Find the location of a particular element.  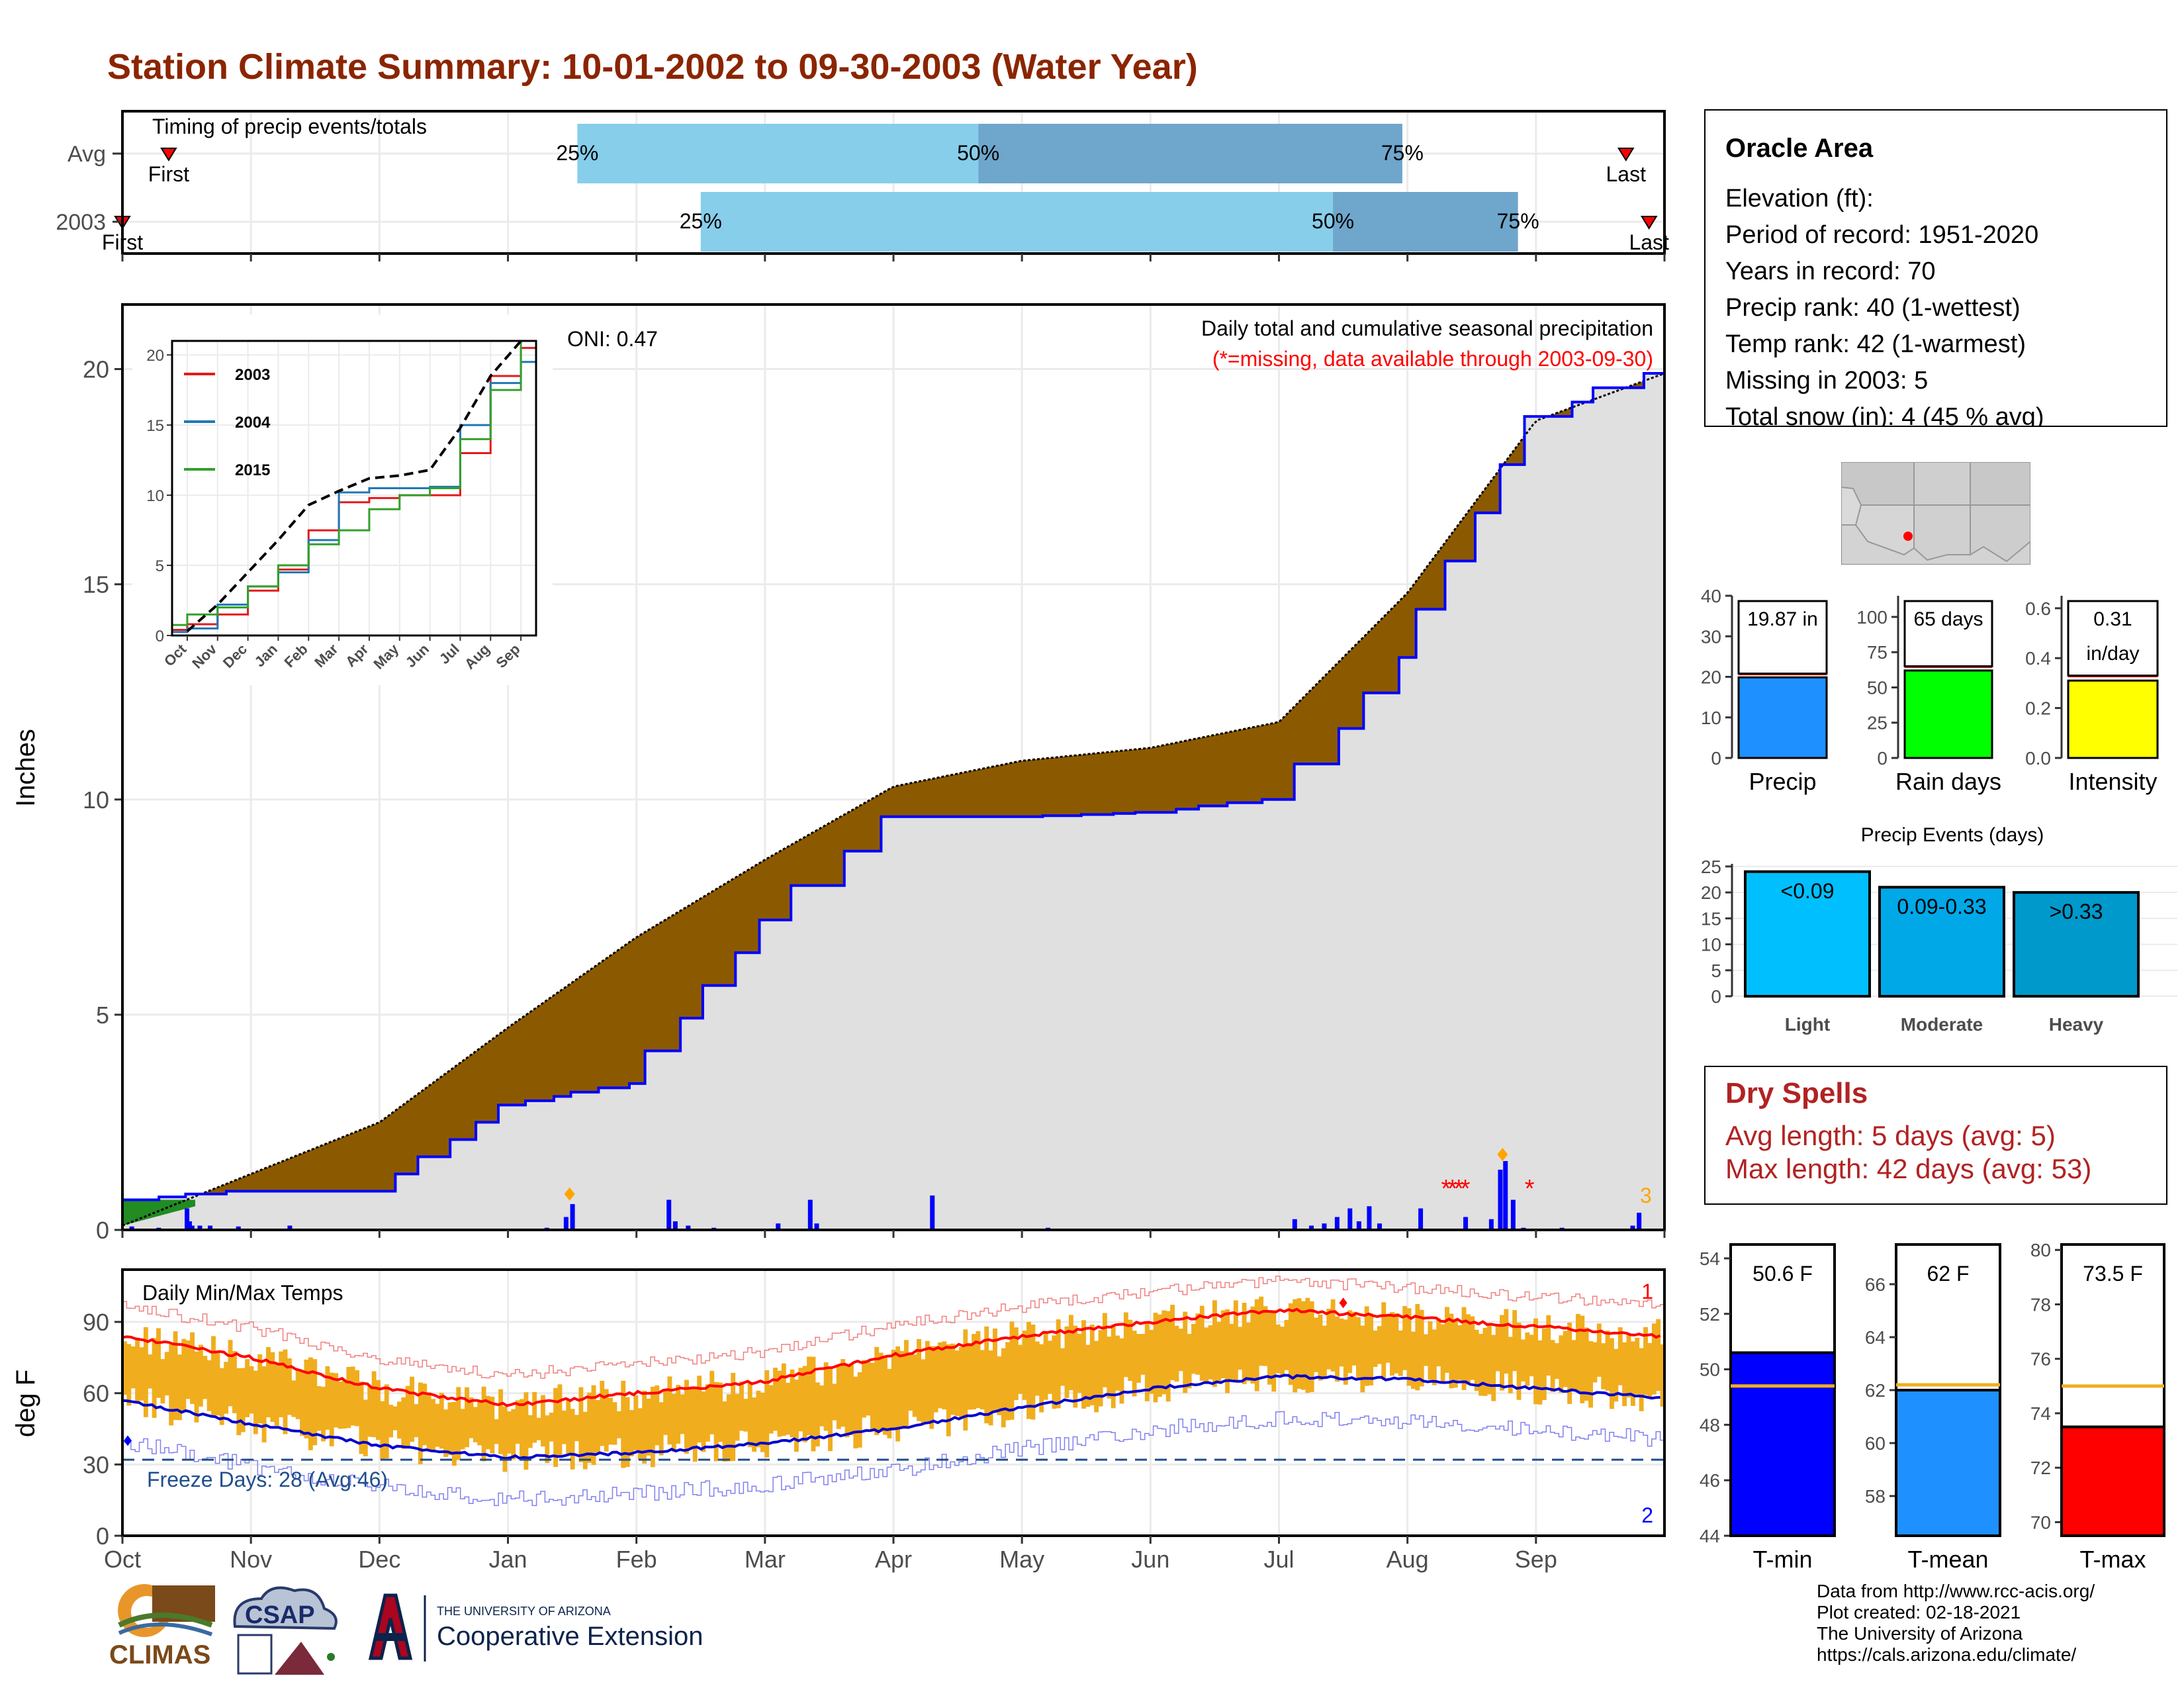

temp-summary-y-tick-label: 70 is located at coordinates (2040, 1522).